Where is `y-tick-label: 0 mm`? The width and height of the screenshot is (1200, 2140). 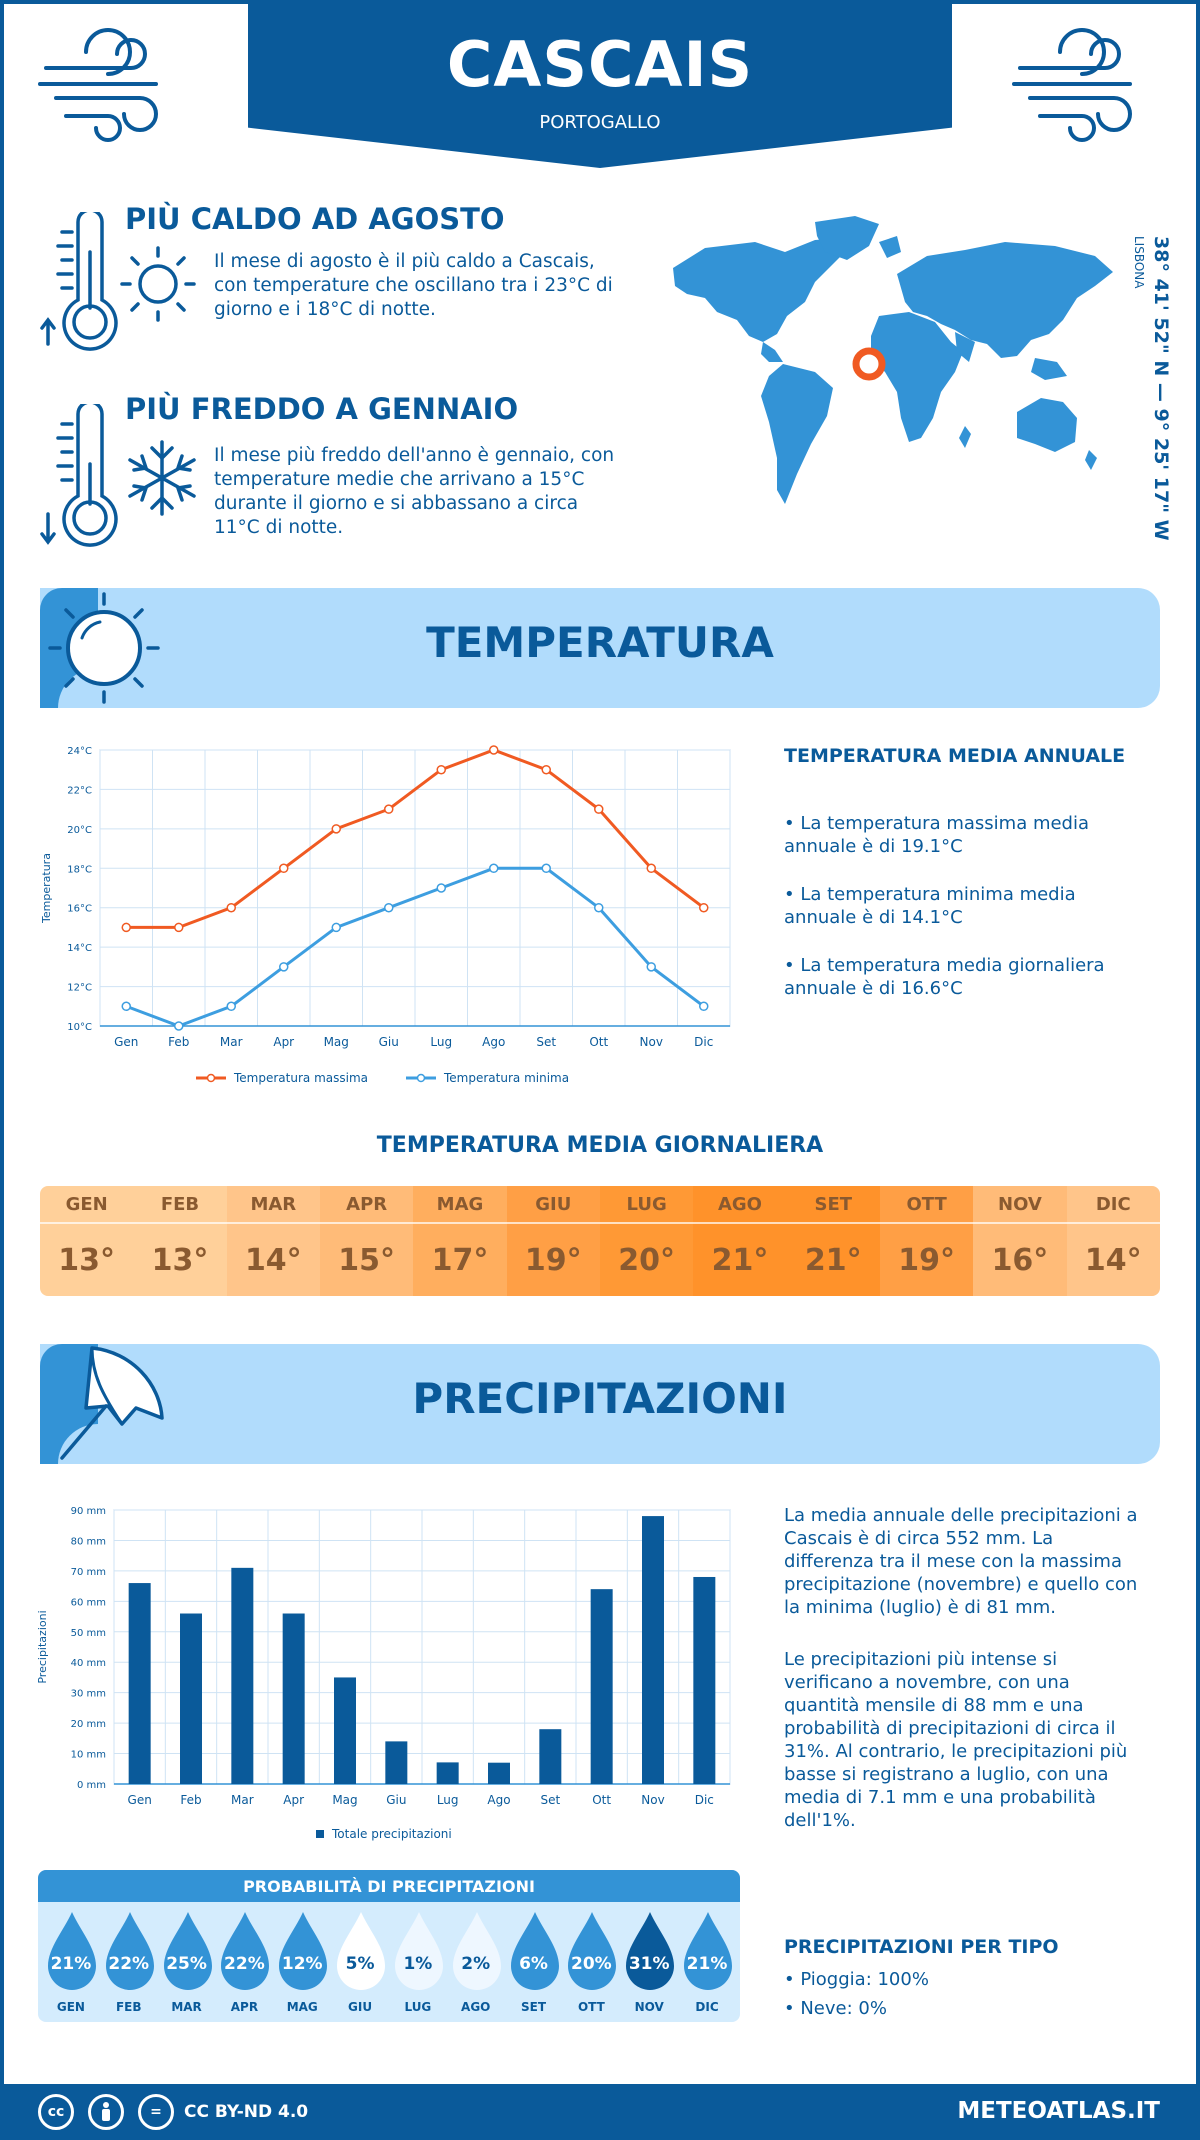 y-tick-label: 0 mm is located at coordinates (91, 1785).